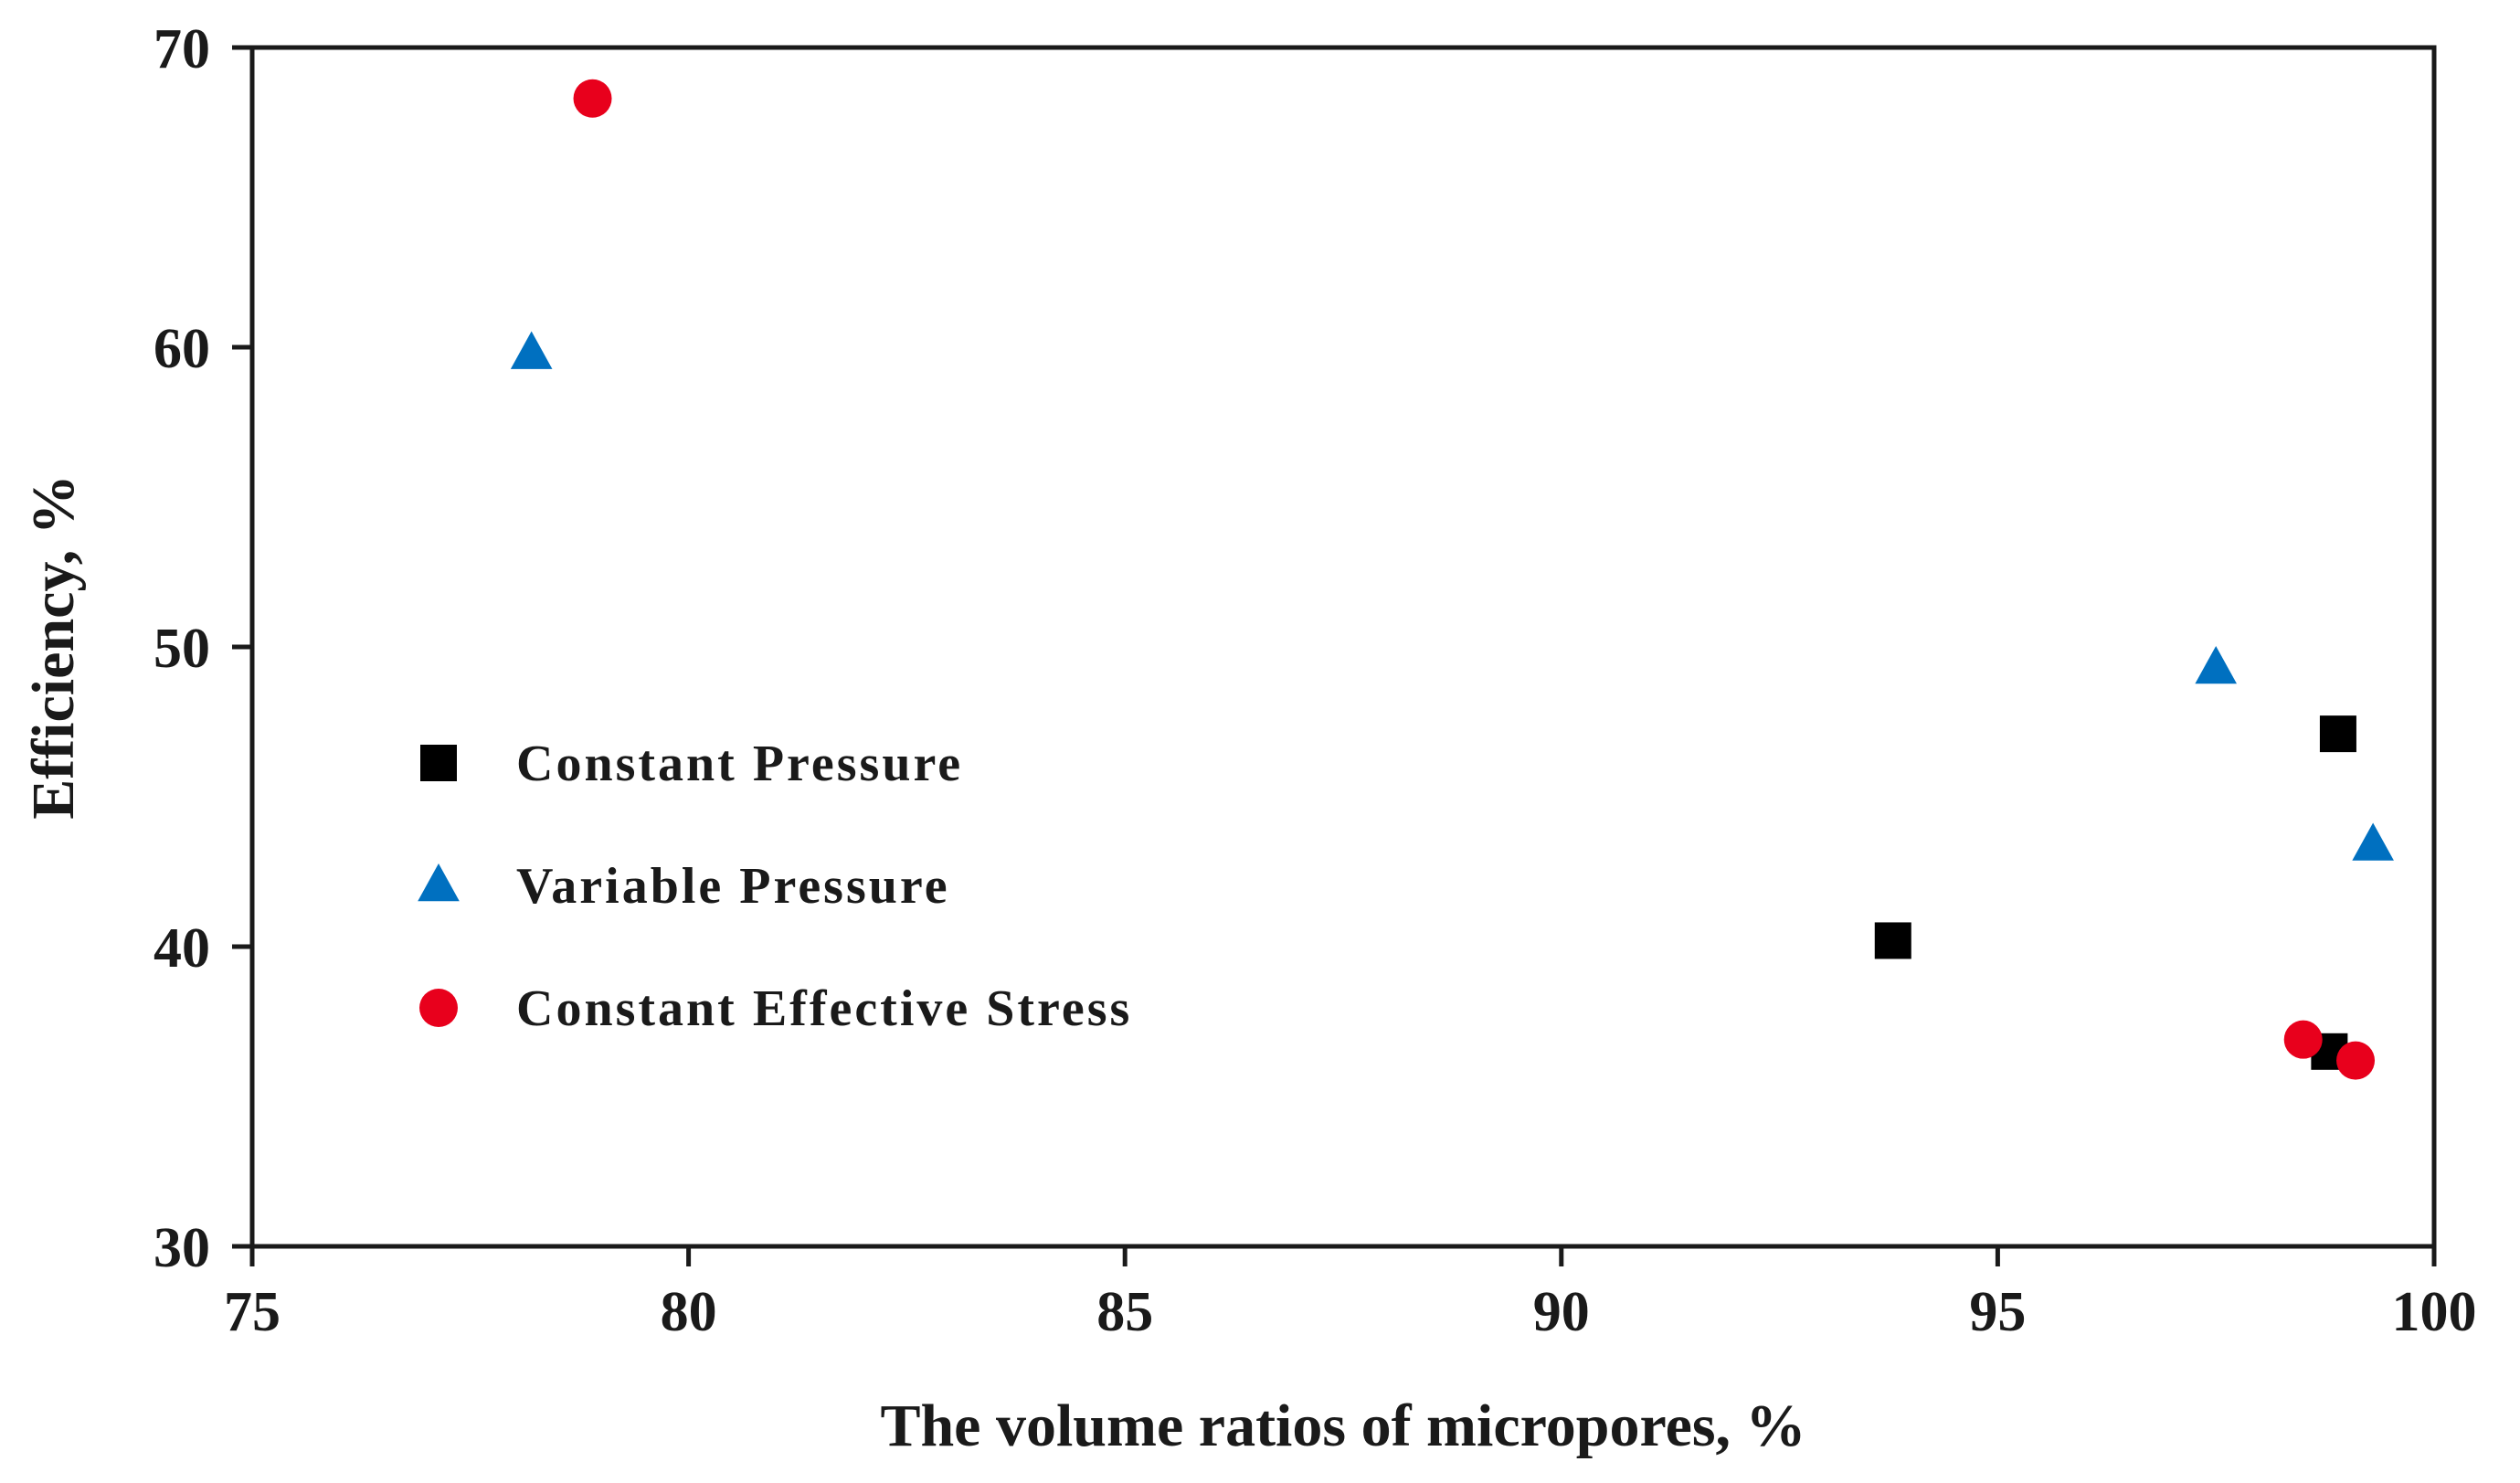 The image size is (2520, 1483). Describe the element at coordinates (689, 1312) in the screenshot. I see `x-tick-label: 80` at that location.